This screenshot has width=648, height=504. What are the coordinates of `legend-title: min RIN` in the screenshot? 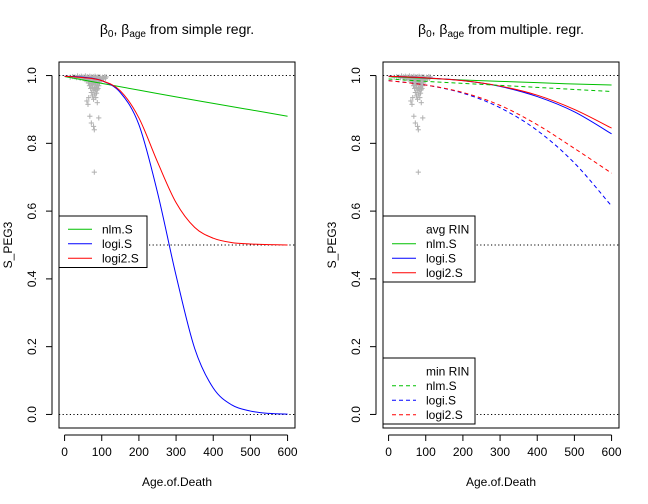 It's located at (447, 371).